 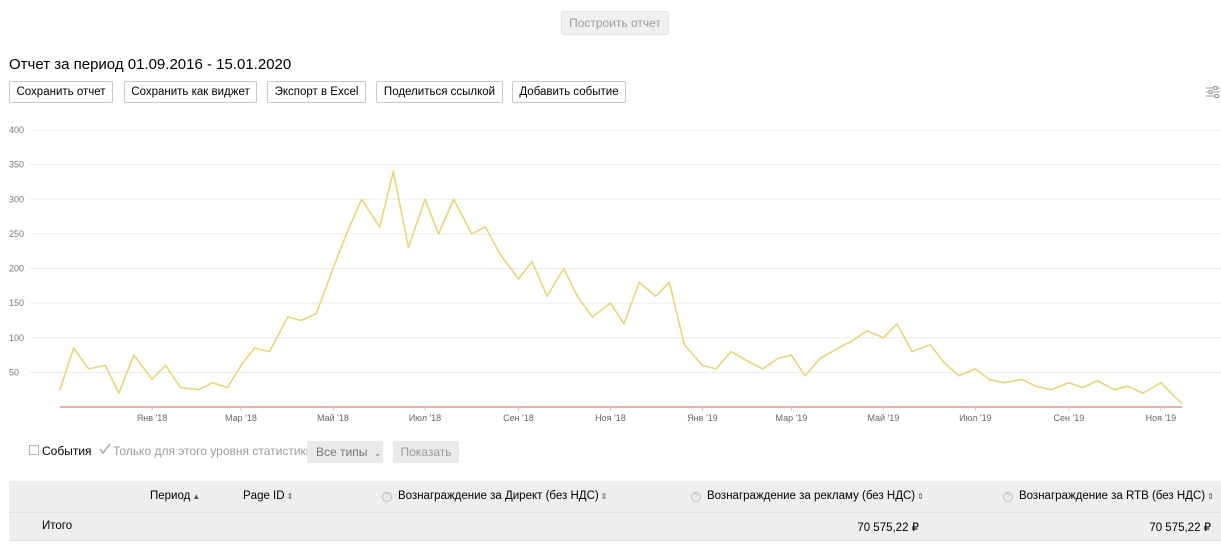 I want to click on add-event-button: Добавить событие, so click(x=569, y=92).